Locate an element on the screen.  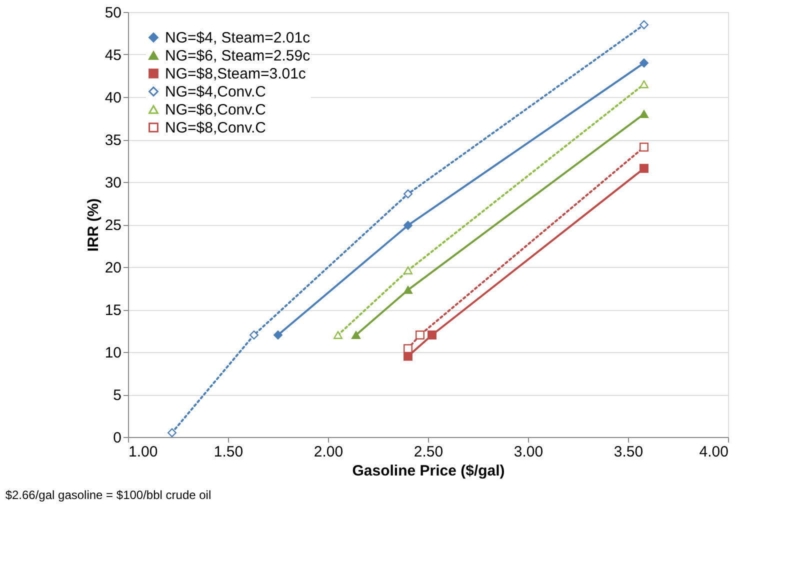
x-tick-label: 2.00 is located at coordinates (329, 452).